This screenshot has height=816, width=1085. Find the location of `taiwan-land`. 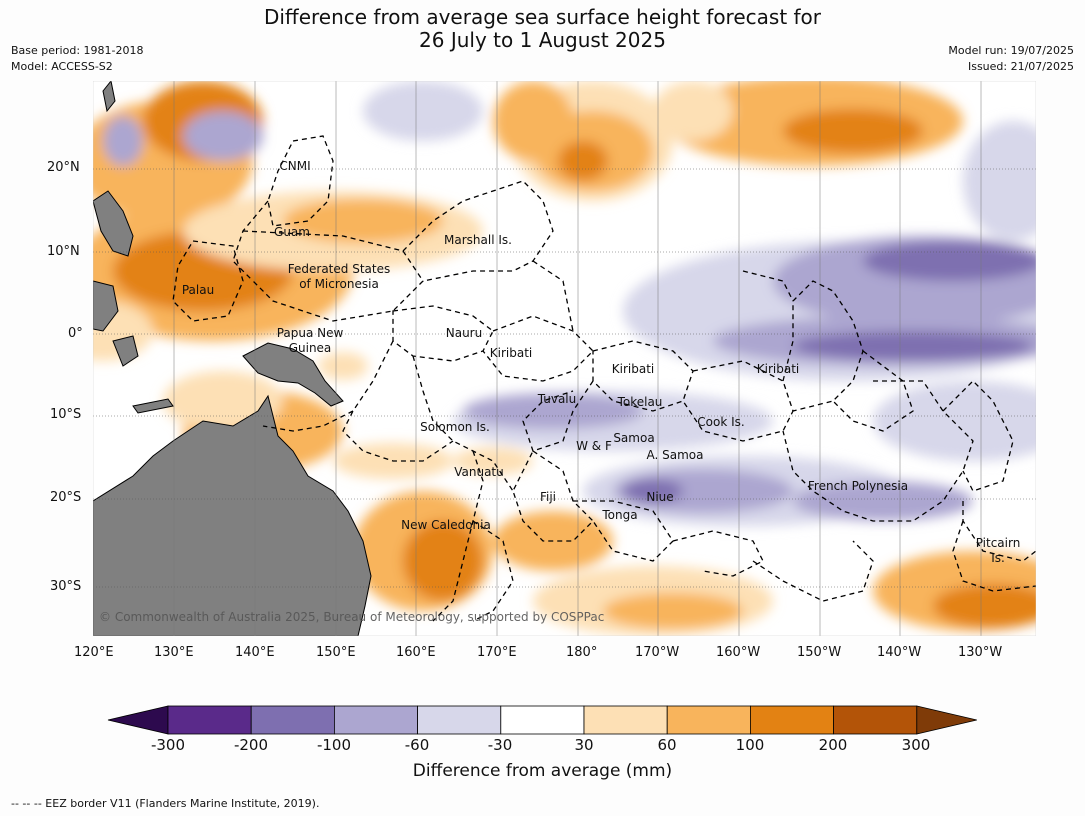

taiwan-land is located at coordinates (109, 97).